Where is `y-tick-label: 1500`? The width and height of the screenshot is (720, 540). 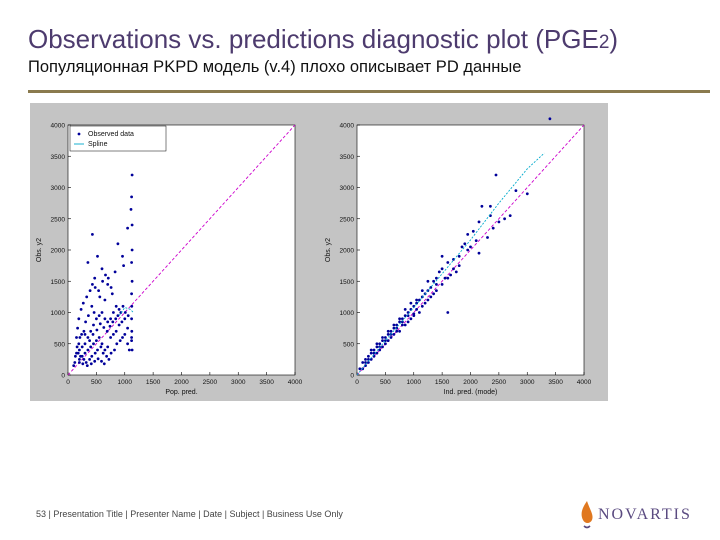
y-tick-label: 1500 is located at coordinates (58, 282).